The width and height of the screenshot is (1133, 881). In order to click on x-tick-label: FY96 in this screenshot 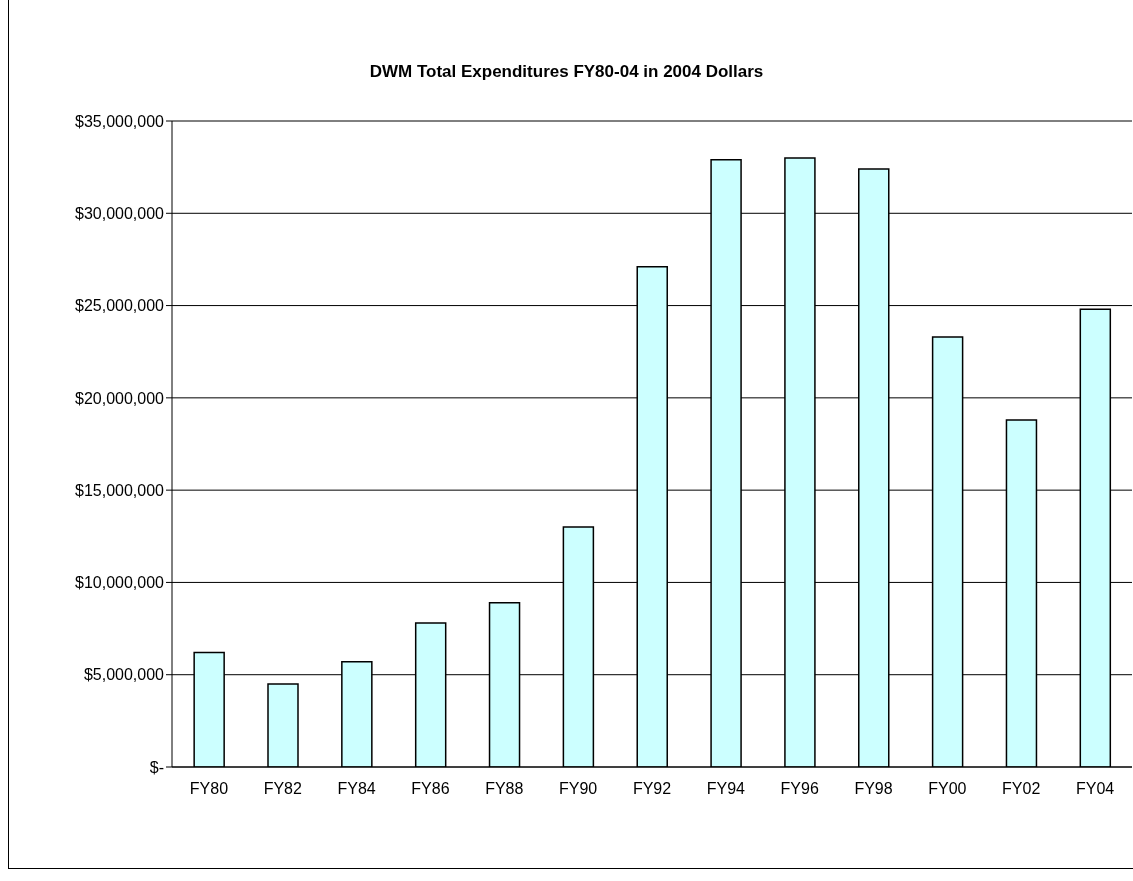, I will do `click(799, 789)`.